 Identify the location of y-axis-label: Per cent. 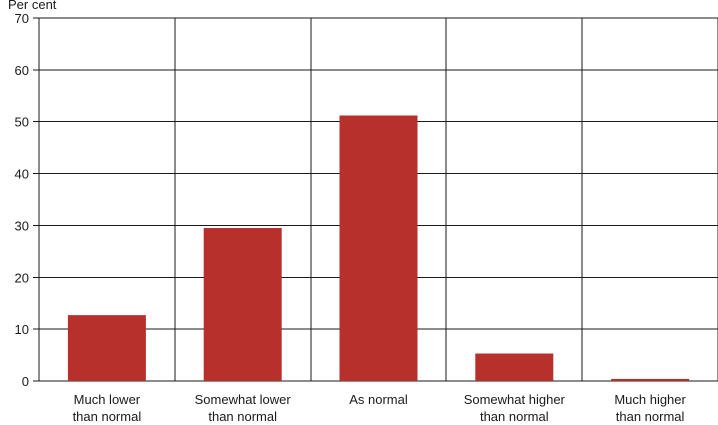
(32, 6).